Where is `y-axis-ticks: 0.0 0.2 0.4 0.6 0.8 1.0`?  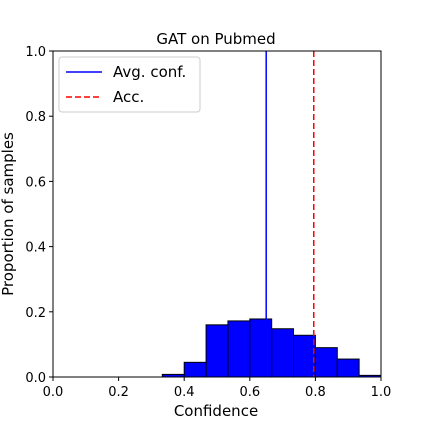 y-axis-ticks: 0.0 0.2 0.4 0.6 0.8 1.0 is located at coordinates (39, 215).